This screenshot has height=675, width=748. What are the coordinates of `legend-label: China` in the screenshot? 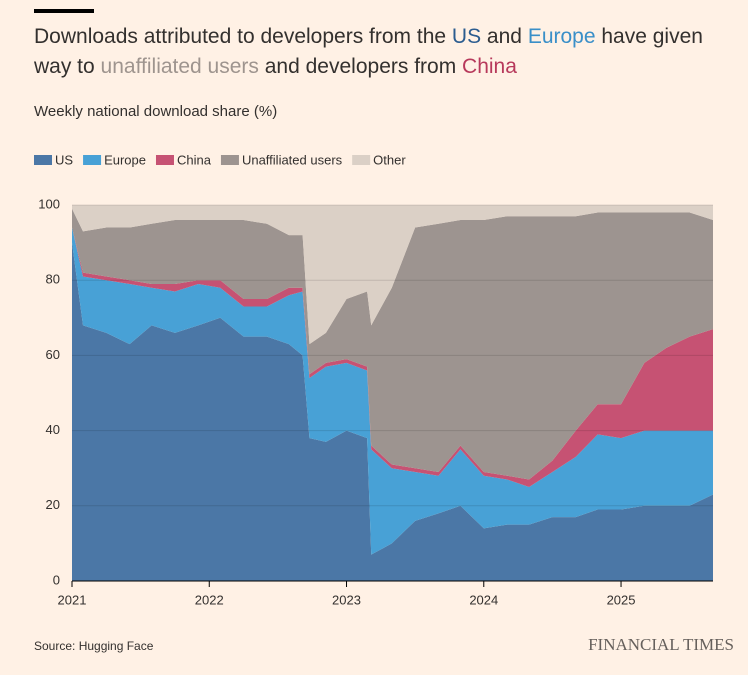 It's located at (194, 159).